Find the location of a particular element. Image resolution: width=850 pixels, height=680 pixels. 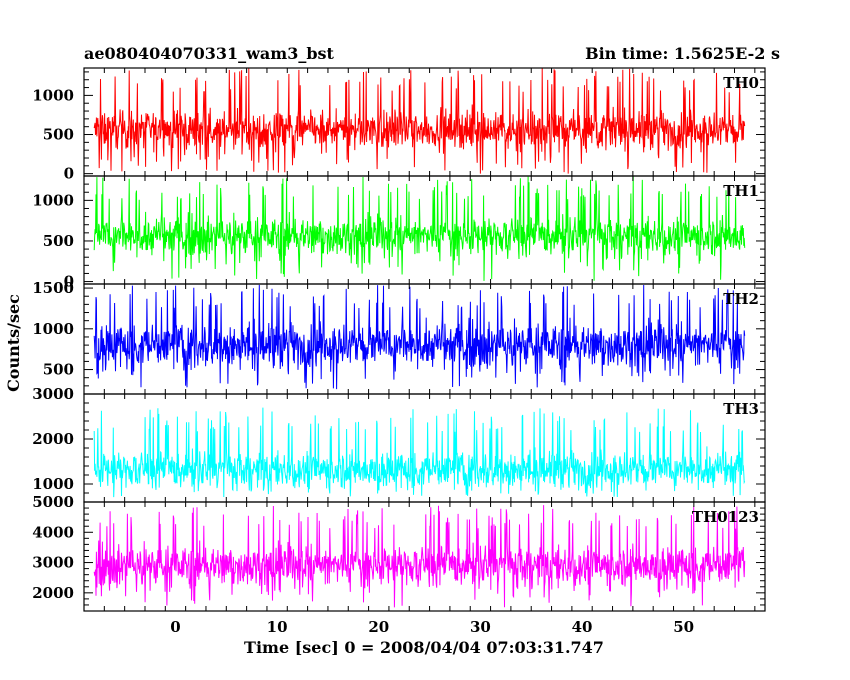

panel-label: TH2 is located at coordinates (741, 299).